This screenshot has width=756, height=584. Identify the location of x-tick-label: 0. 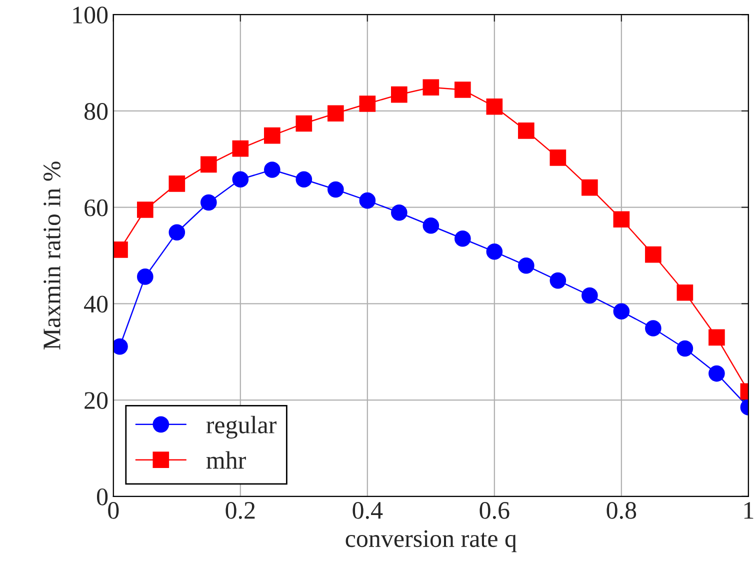
(113, 510).